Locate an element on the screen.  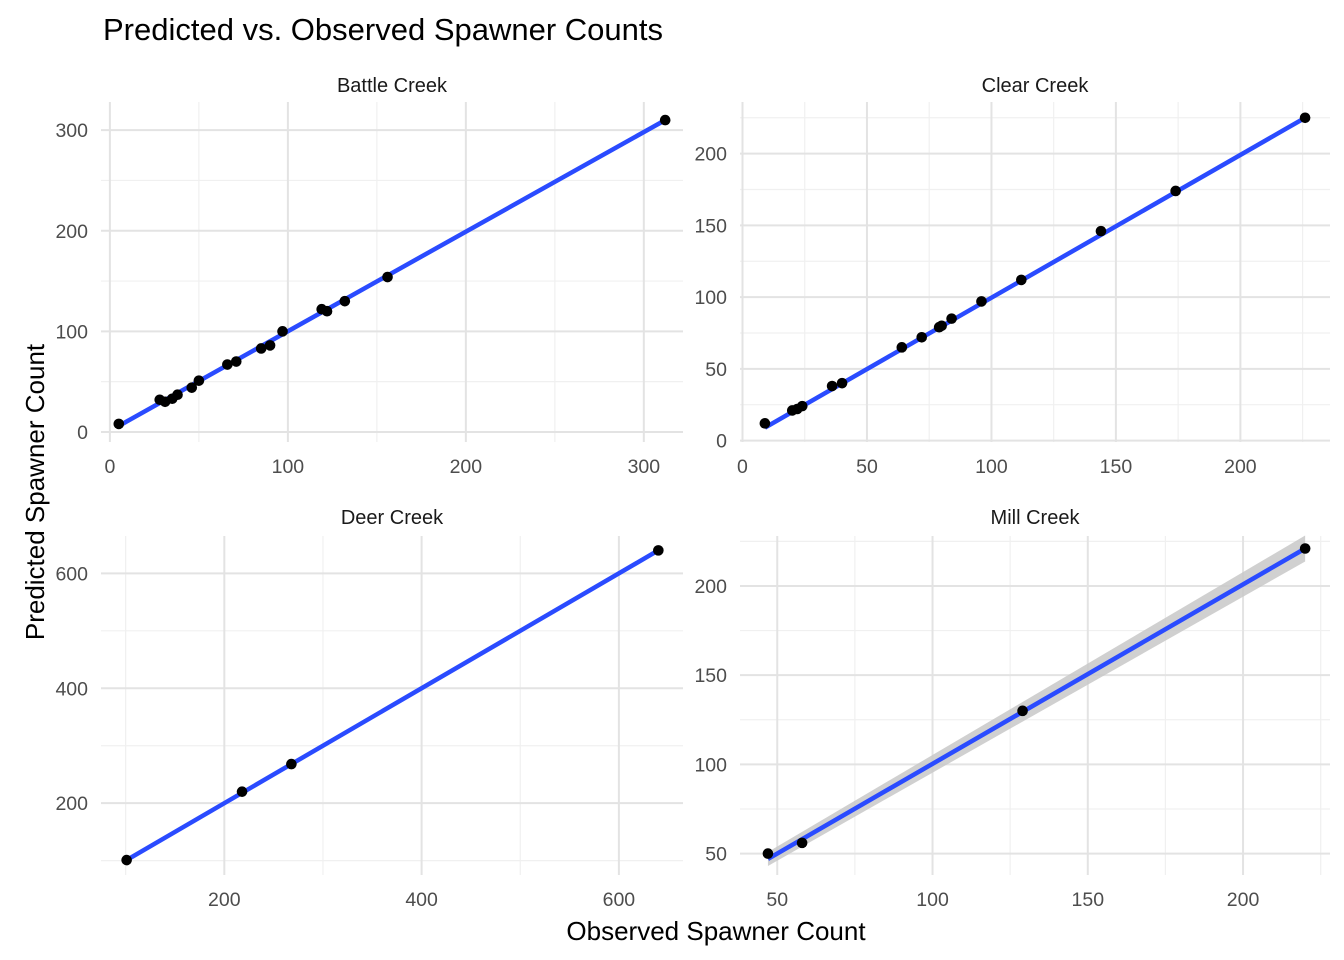
x-tick-label: 400 is located at coordinates (421, 900).